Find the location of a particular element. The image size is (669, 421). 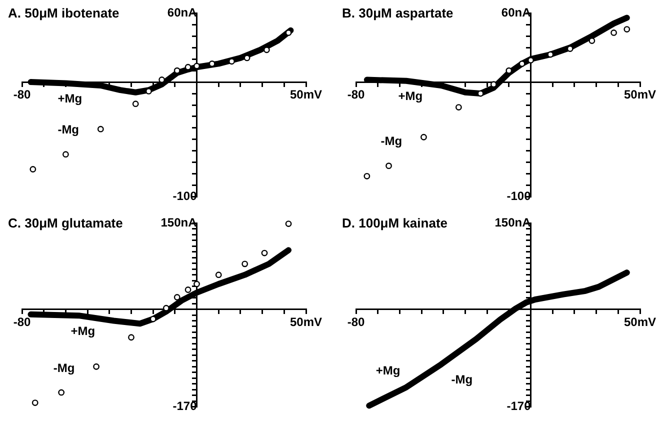

annotation: -Mg is located at coordinates (462, 379).